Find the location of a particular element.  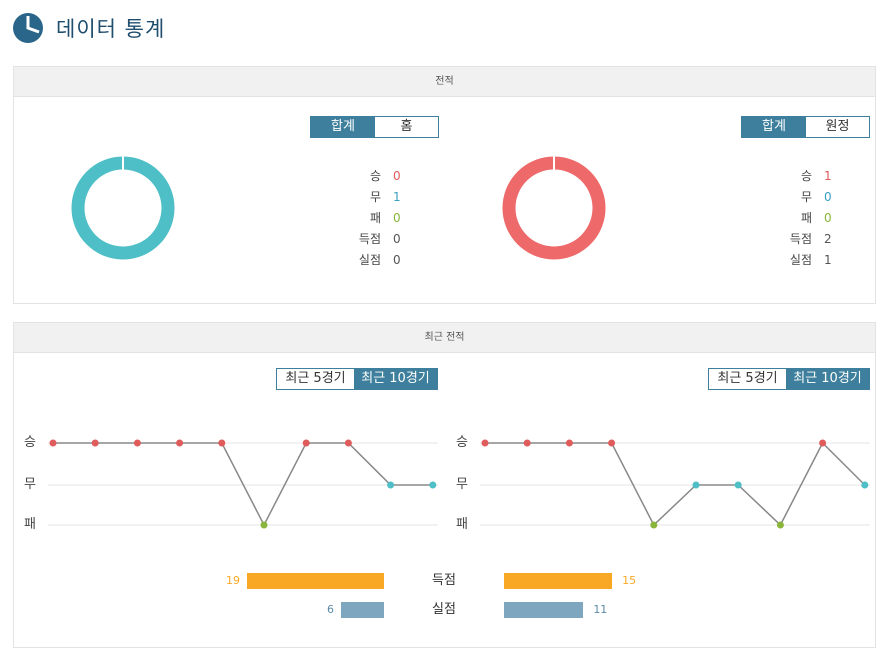

home-conceded-value: 6 is located at coordinates (330, 609).